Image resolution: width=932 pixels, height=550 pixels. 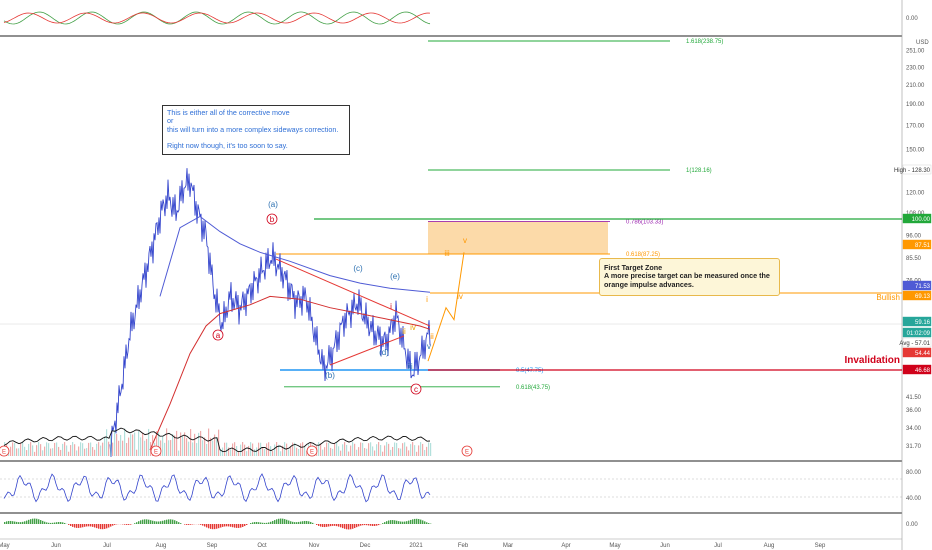 I want to click on wave-label: c, so click(x=416, y=389).